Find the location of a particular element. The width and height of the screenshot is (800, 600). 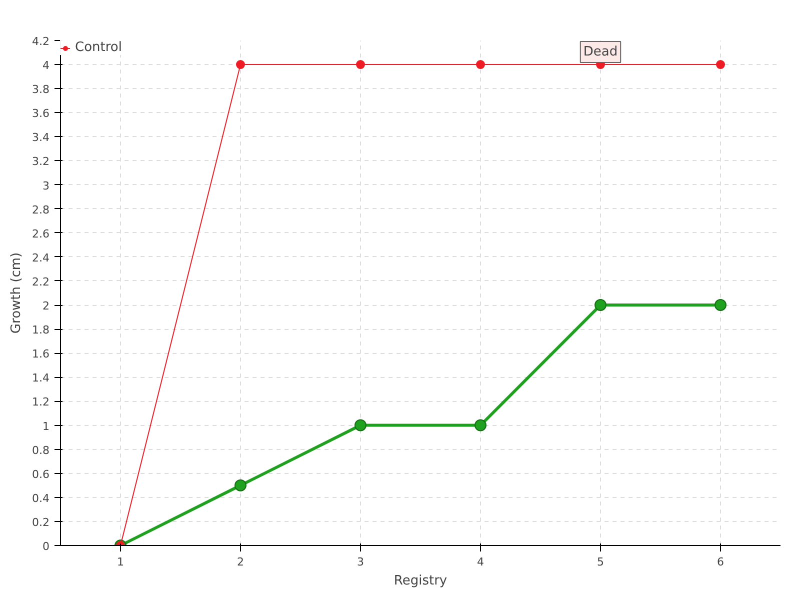

x-tick-label: 4 is located at coordinates (480, 562).